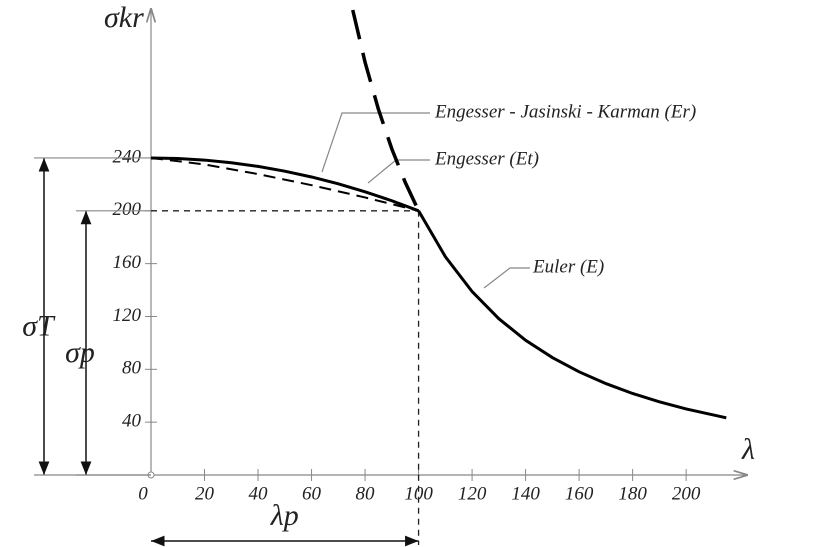 The width and height of the screenshot is (823, 547). Describe the element at coordinates (472, 493) in the screenshot. I see `x-tick-label: 120` at that location.